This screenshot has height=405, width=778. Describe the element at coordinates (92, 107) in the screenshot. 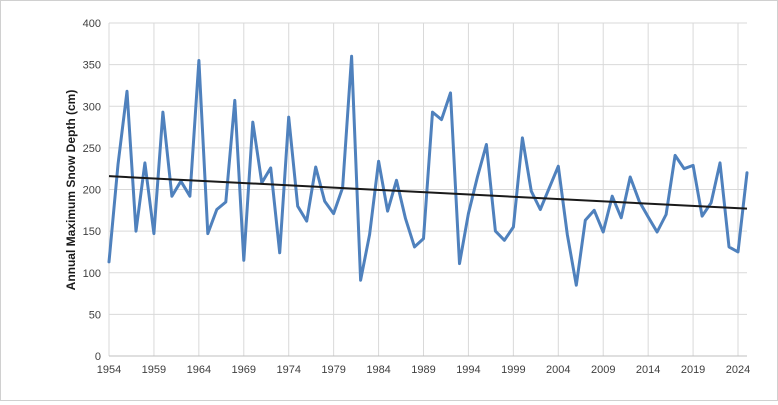

I see `y-tick-label: 300` at that location.